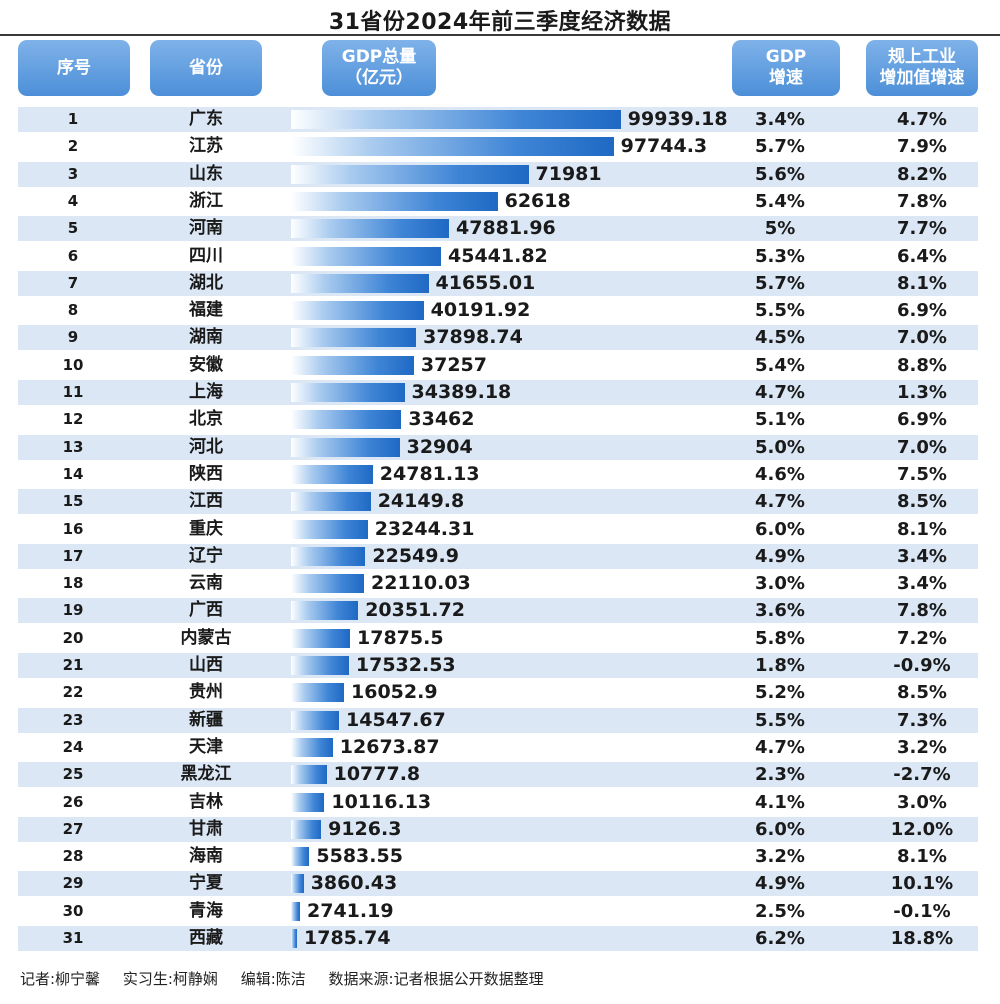 This screenshot has width=1000, height=1004. What do you see at coordinates (780, 474) in the screenshot?
I see `gdp-growth-cell: 4.6%` at bounding box center [780, 474].